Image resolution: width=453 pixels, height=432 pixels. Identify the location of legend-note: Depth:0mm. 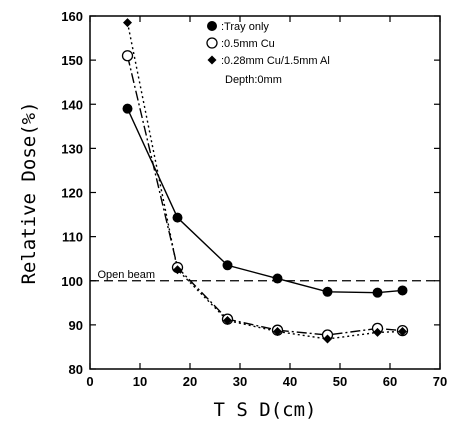
(253, 80).